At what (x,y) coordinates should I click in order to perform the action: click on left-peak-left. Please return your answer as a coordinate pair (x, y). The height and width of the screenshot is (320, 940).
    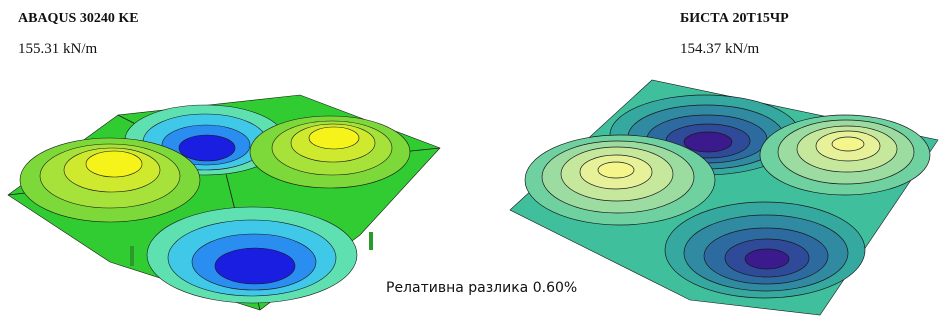
    Looking at the image, I should click on (110, 180).